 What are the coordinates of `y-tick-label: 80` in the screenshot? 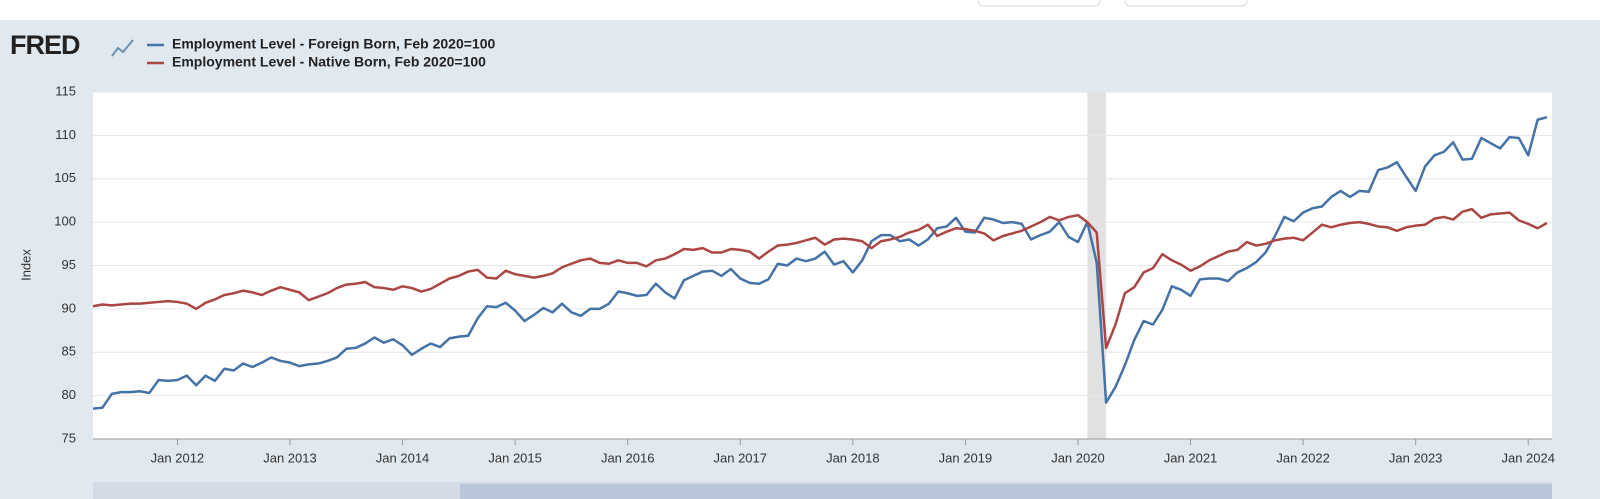 It's located at (69, 394).